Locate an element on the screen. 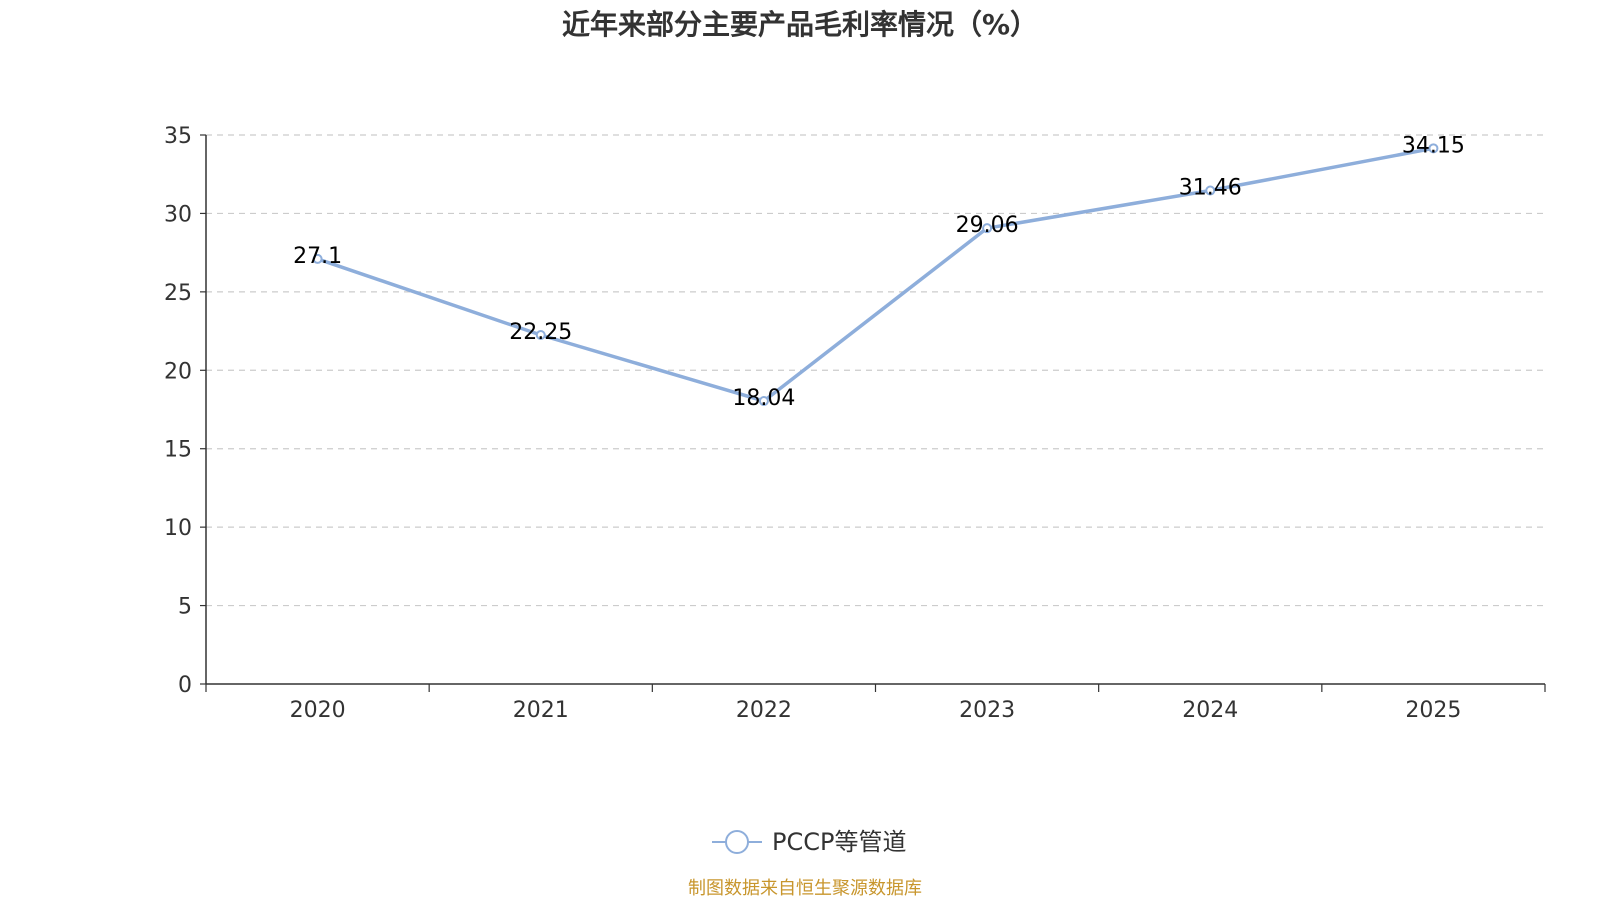  x-tick-label: 2022 is located at coordinates (764, 710).